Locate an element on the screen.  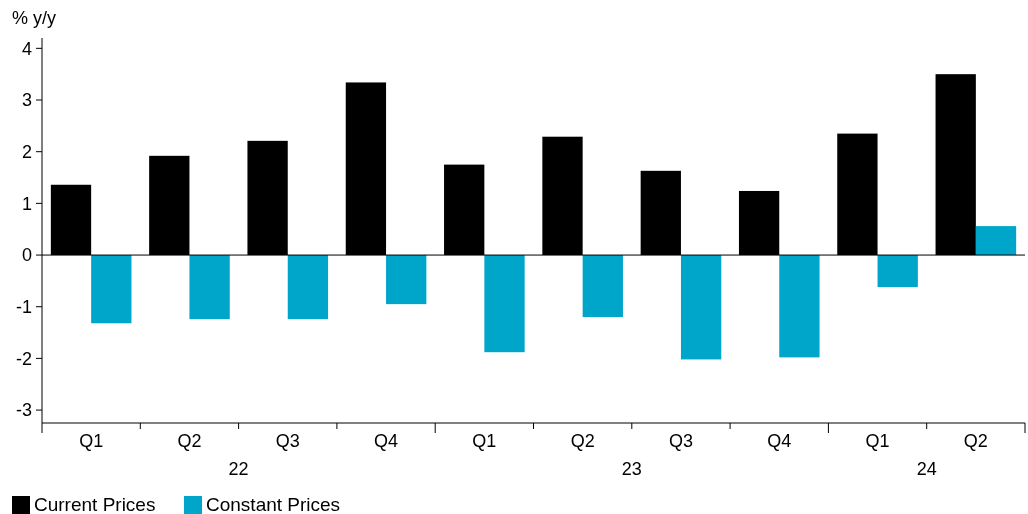
y-tick-label: 4 is located at coordinates (26, 48).